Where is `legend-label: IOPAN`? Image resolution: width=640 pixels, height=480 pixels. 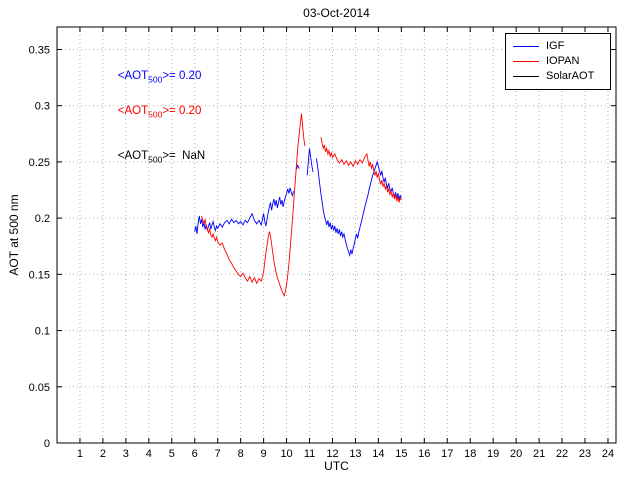
legend-label: IOPAN is located at coordinates (563, 61).